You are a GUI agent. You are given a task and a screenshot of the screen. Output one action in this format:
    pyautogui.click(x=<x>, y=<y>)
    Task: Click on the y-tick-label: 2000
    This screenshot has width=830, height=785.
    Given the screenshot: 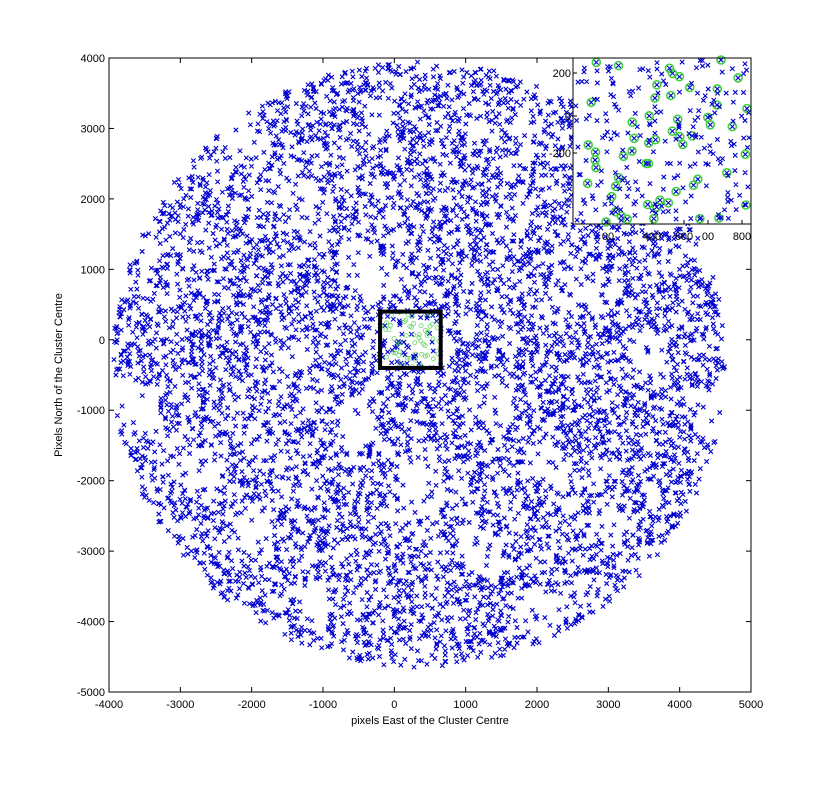 What is the action you would take?
    pyautogui.click(x=93, y=200)
    